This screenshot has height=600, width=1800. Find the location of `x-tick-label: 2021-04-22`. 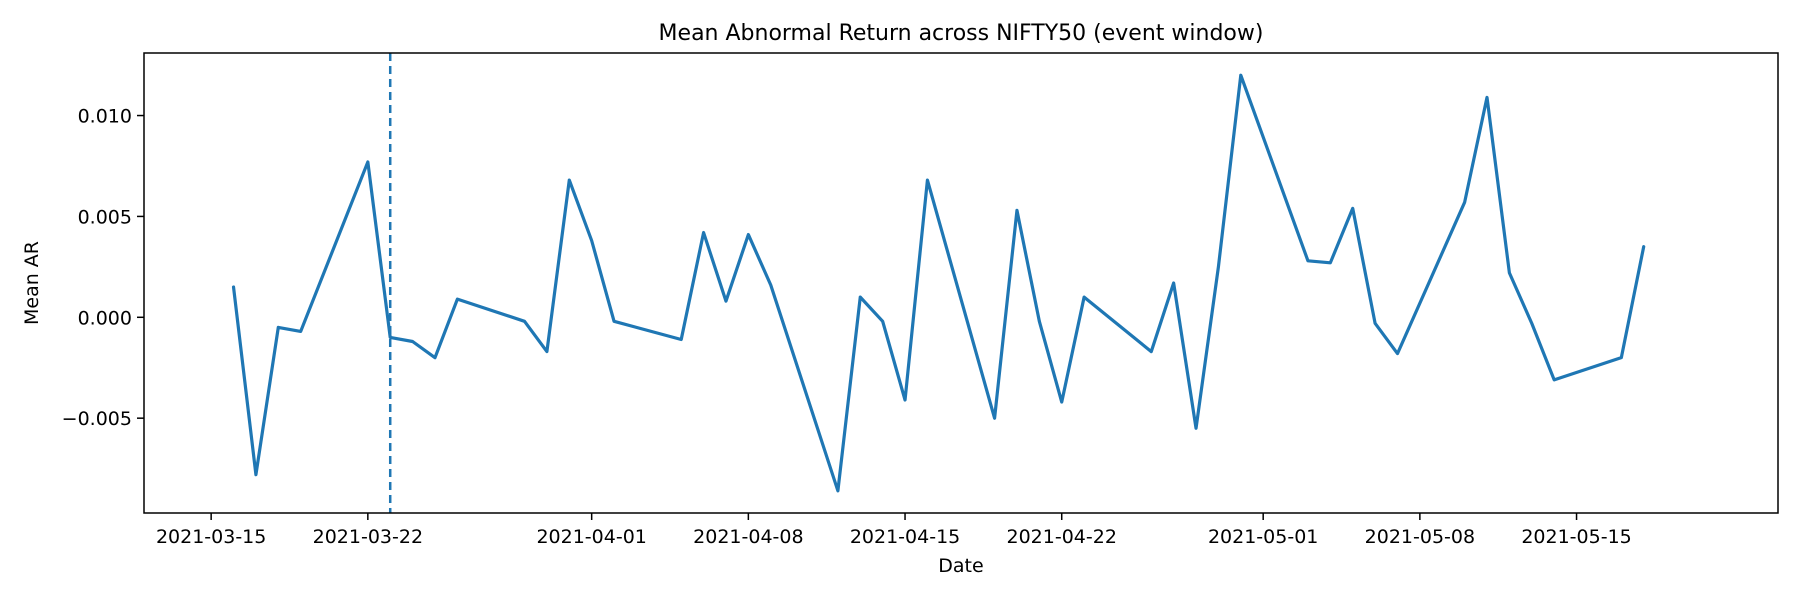

x-tick-label: 2021-04-22 is located at coordinates (1062, 537).